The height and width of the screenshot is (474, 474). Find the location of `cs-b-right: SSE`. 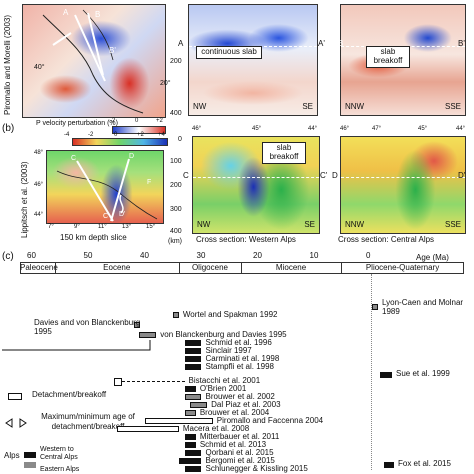

cs-b-right: SSE is located at coordinates (452, 106).